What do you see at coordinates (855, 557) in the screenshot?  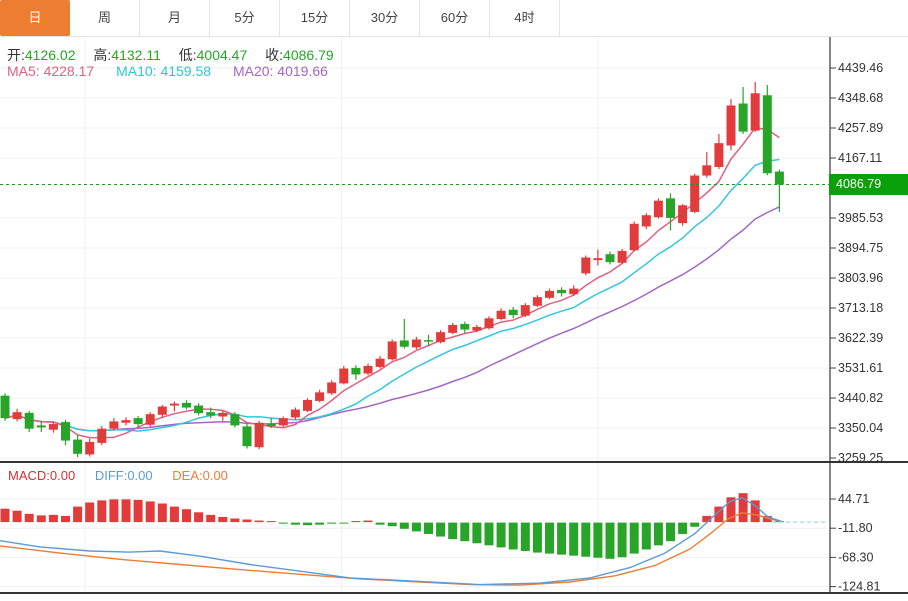 I see `svg-text: -68.30` at bounding box center [855, 557].